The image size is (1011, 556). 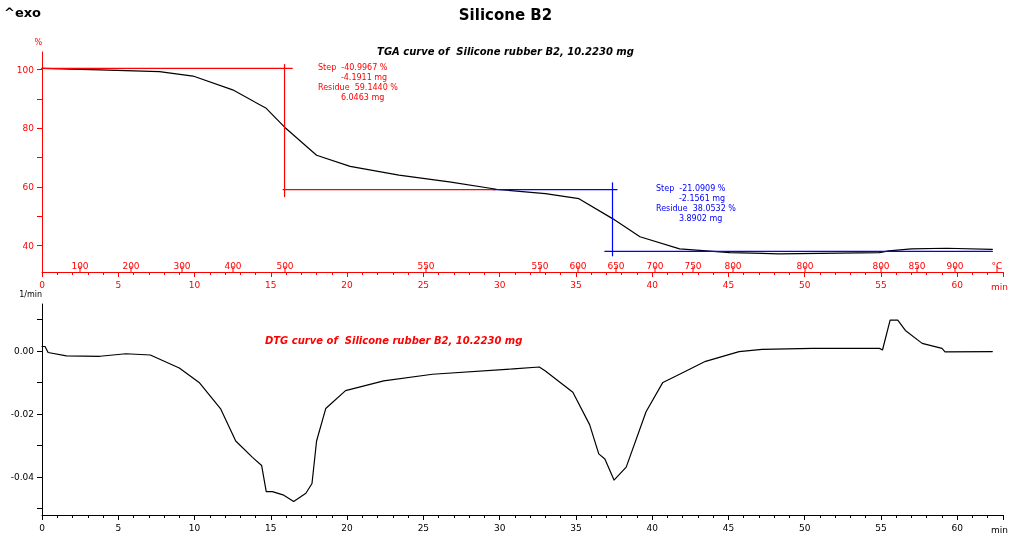 I want to click on annotation: 300, so click(x=182, y=265).